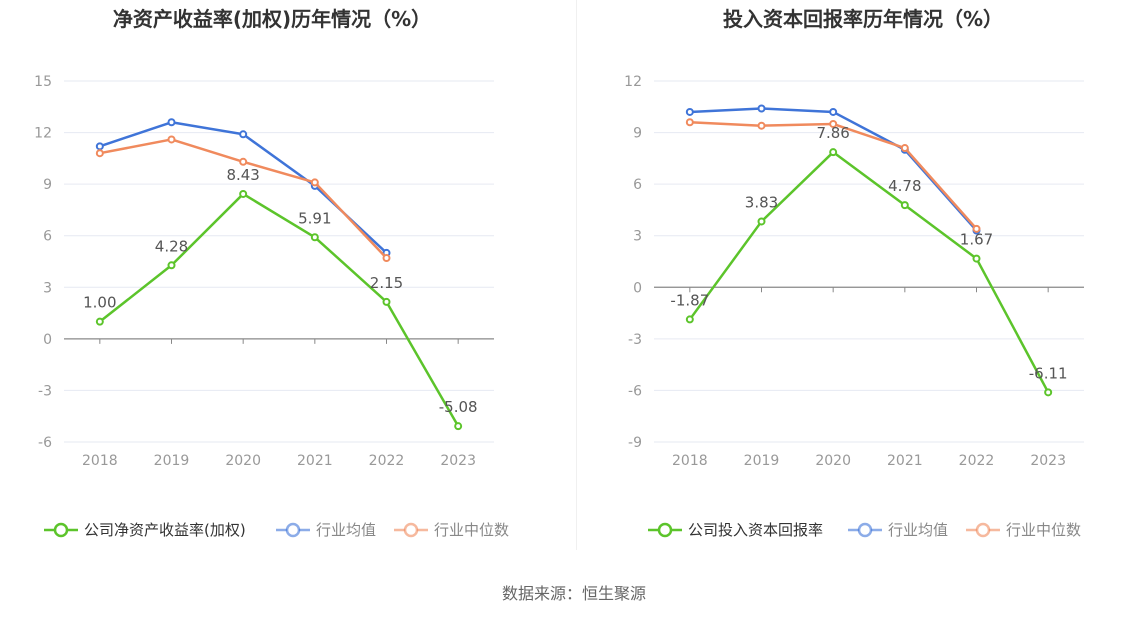 This screenshot has width=1148, height=619. I want to click on data-label: 7.86, so click(832, 133).